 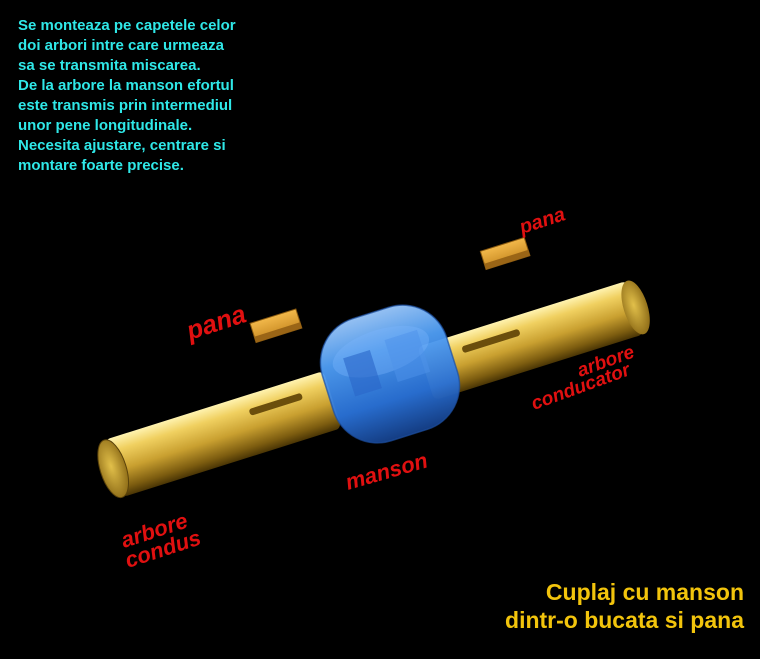 What do you see at coordinates (276, 326) in the screenshot?
I see `key-left` at bounding box center [276, 326].